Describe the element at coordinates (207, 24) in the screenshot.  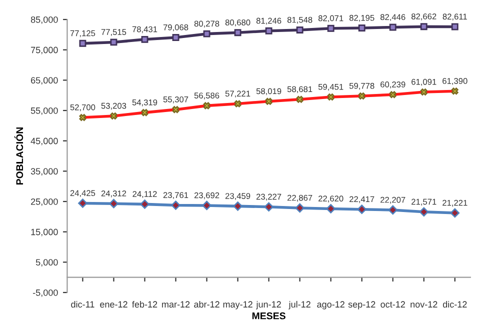
I see `data-label: 80,278` at that location.